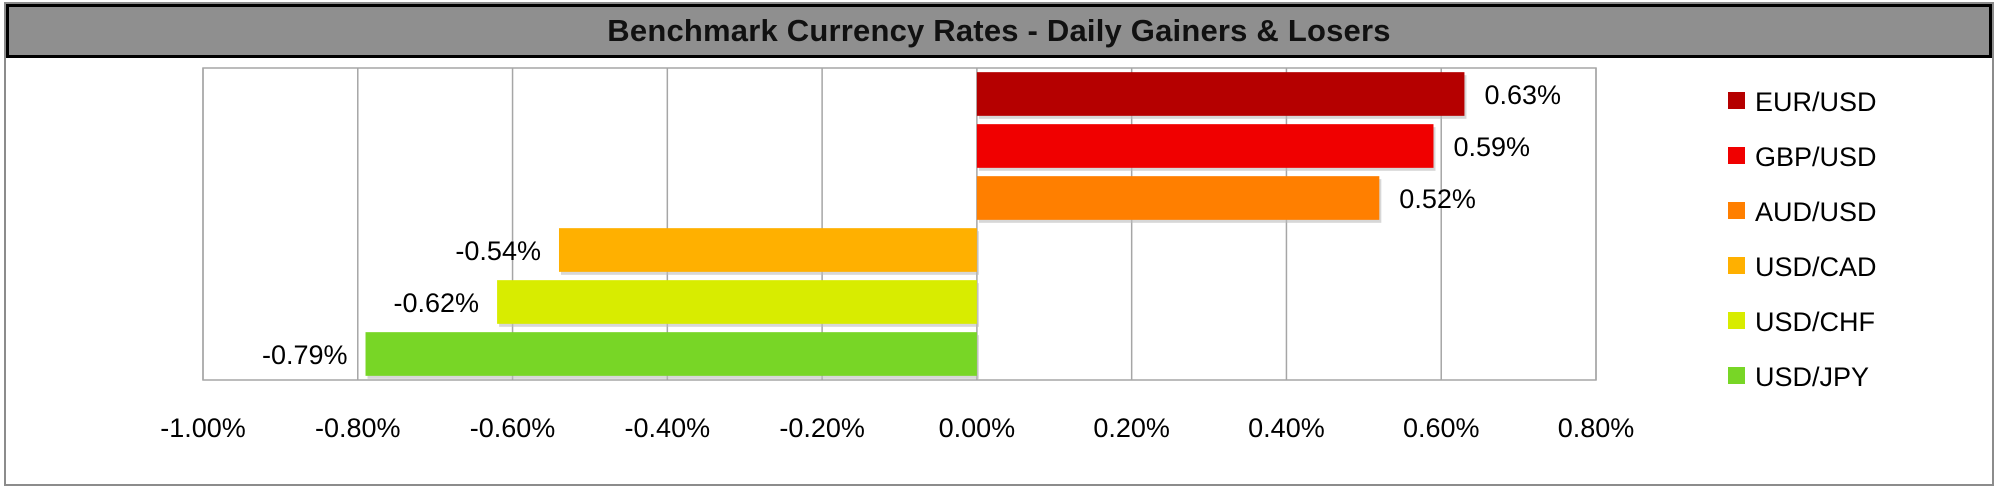 The height and width of the screenshot is (495, 2001). I want to click on data-label: 0.59%, so click(1491, 147).